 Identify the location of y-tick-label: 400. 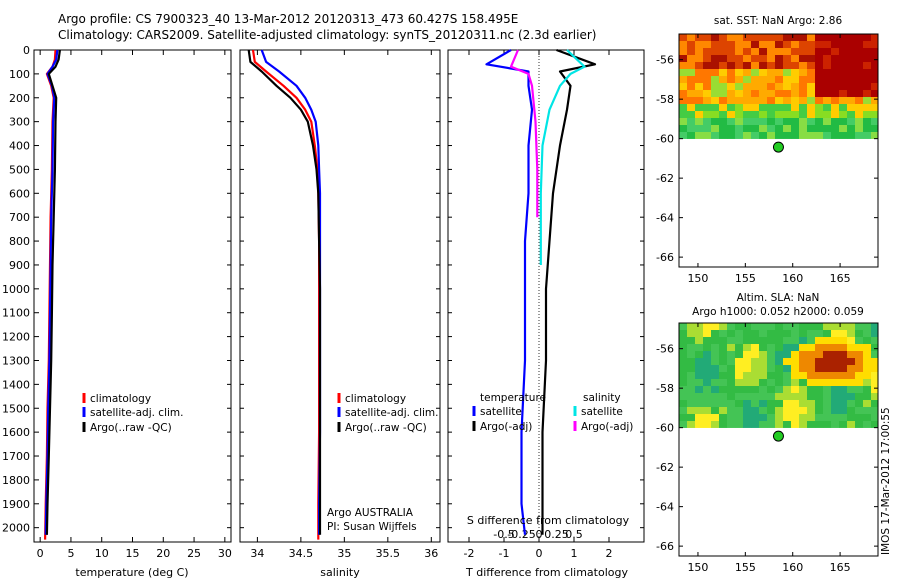
(19, 146).